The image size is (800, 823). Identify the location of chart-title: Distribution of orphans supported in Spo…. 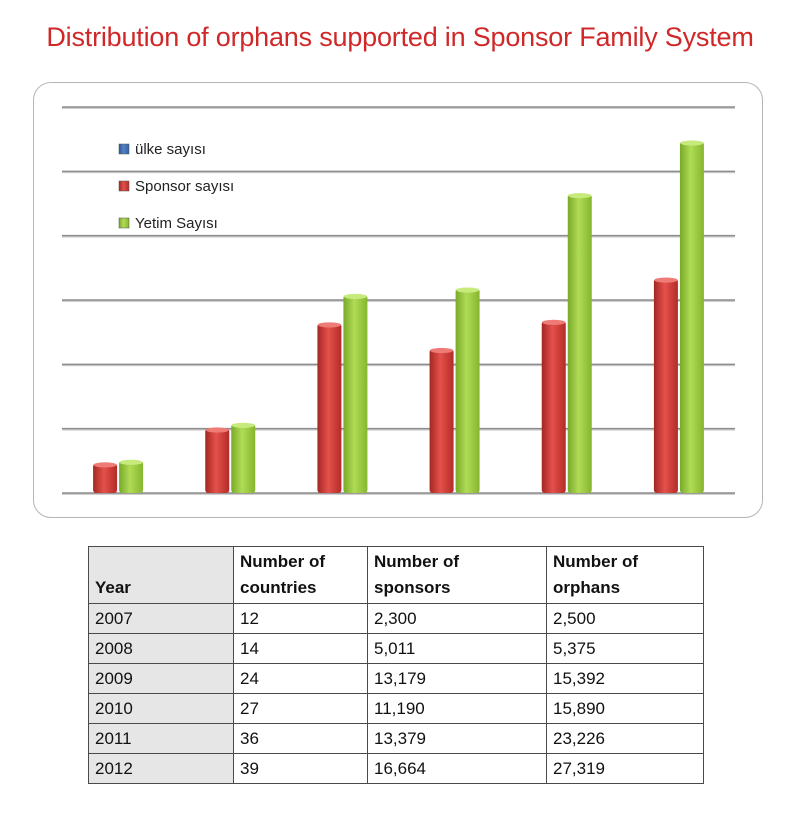
(400, 37).